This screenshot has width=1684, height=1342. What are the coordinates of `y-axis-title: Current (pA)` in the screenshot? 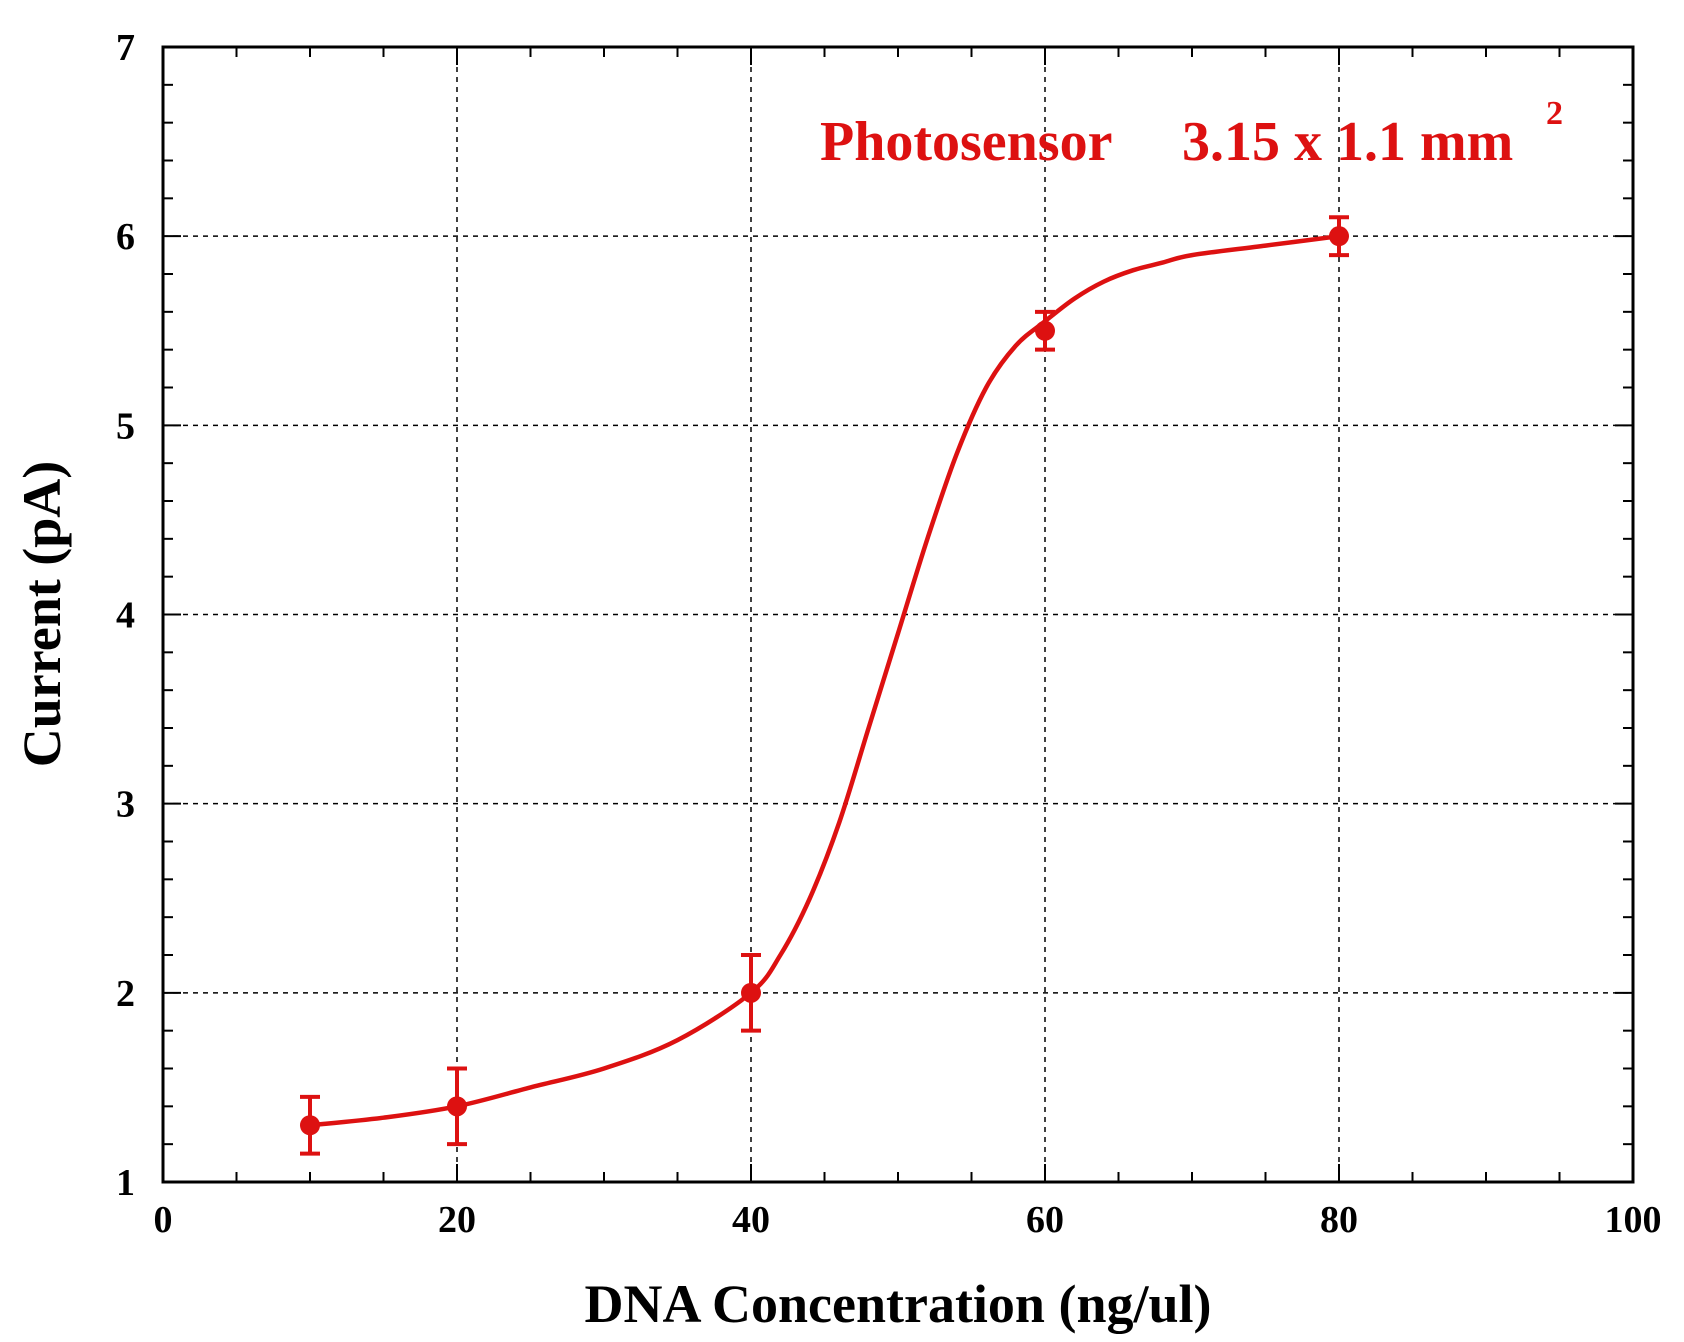 It's located at (42, 614).